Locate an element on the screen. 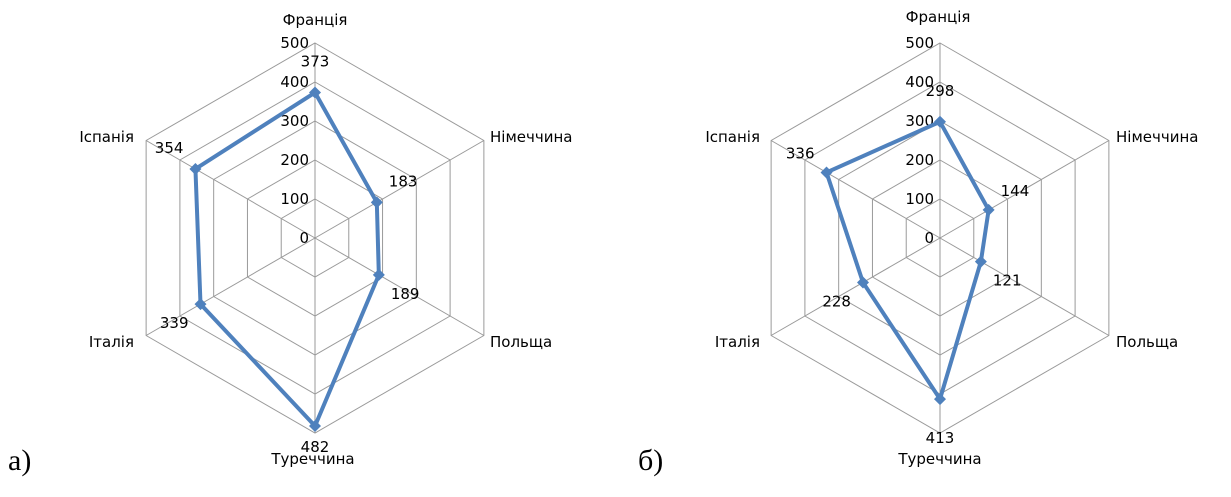 The image size is (1231, 497). data-label: 144 is located at coordinates (1015, 191).